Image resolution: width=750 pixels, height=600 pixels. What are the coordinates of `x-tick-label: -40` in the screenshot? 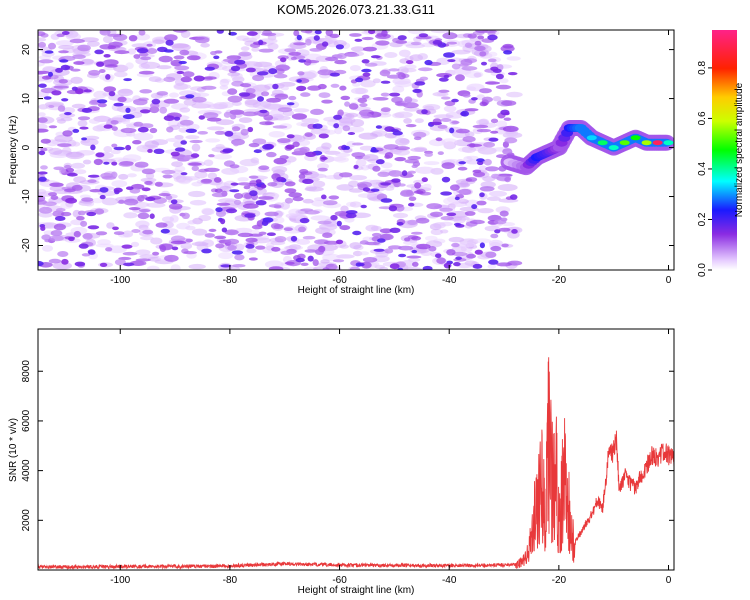 It's located at (449, 280).